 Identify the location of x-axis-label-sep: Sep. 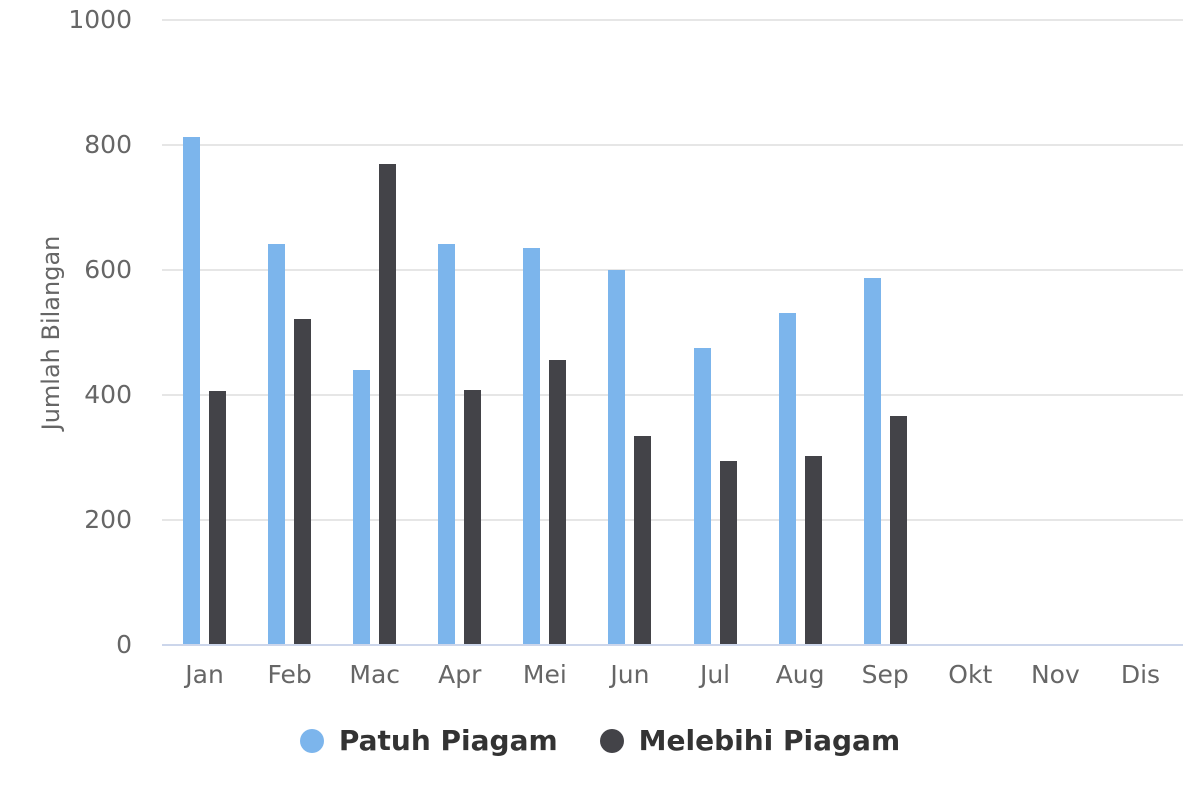
(885, 674).